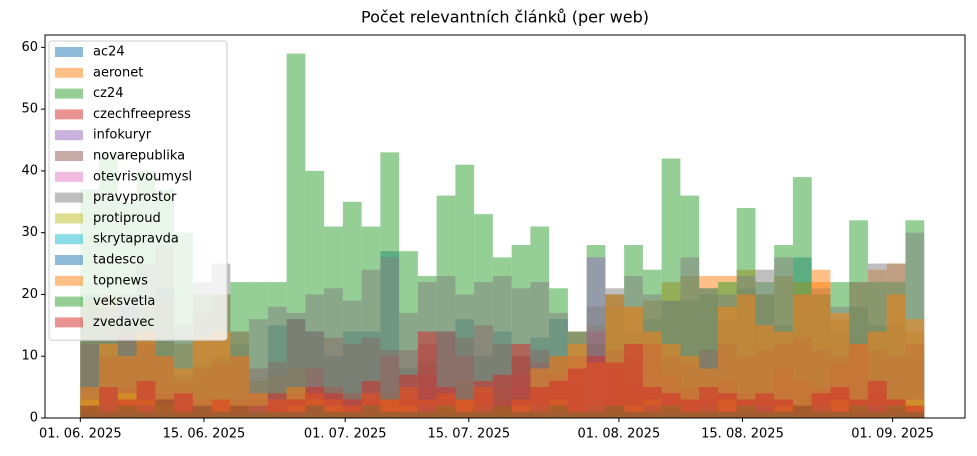 This screenshot has width=977, height=456. I want to click on y-tick-label: 60, so click(29, 47).